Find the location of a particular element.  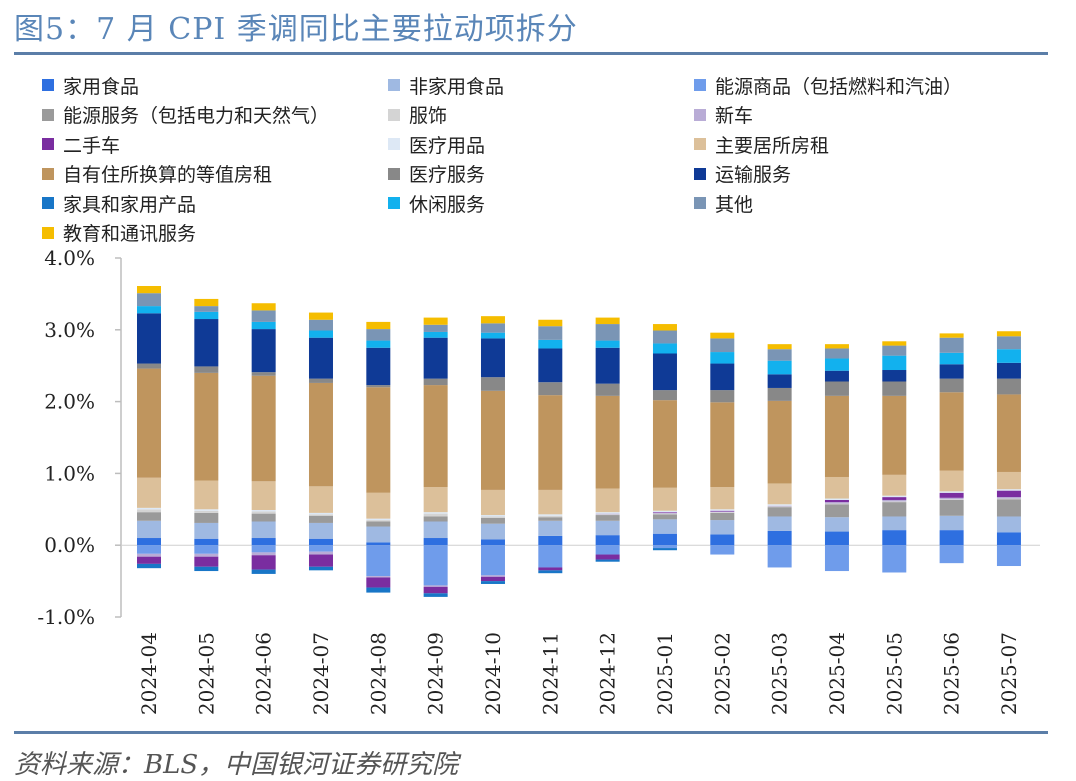

x-tick-label: 2024-05 is located at coordinates (206, 673).